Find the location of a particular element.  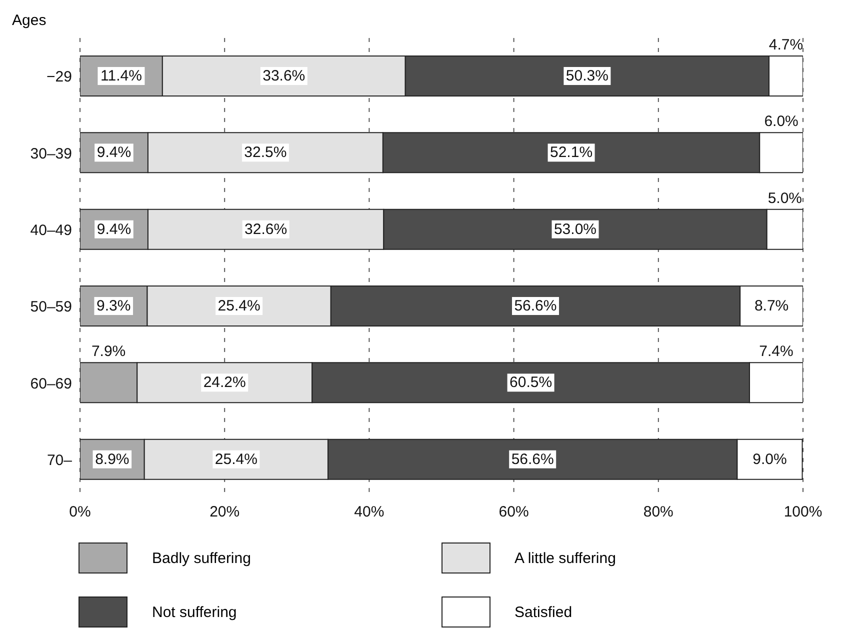

data-label: 53.0% is located at coordinates (575, 229).